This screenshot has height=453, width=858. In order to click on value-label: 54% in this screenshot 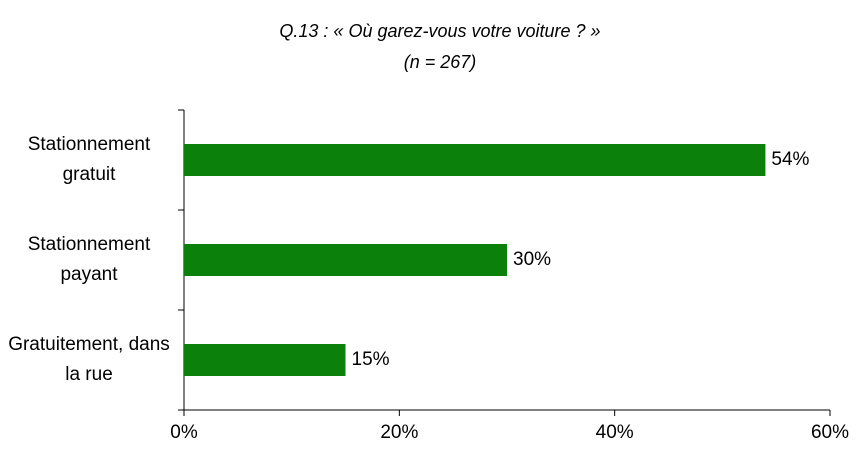, I will do `click(790, 159)`.